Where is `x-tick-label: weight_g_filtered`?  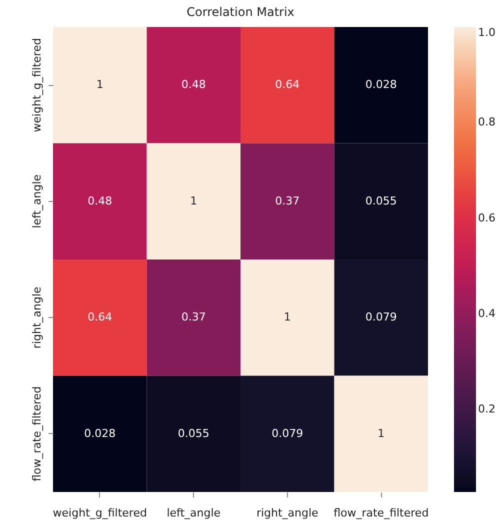 x-tick-label: weight_g_filtered is located at coordinates (99, 513).